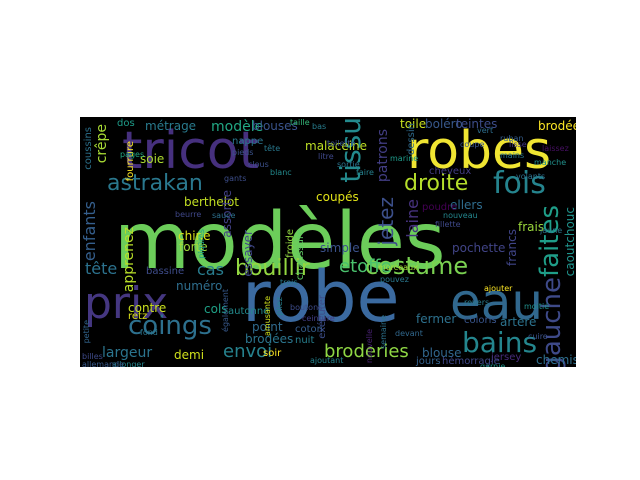  Describe the element at coordinates (165, 271) in the screenshot. I see `cloud-word: bassine` at that location.